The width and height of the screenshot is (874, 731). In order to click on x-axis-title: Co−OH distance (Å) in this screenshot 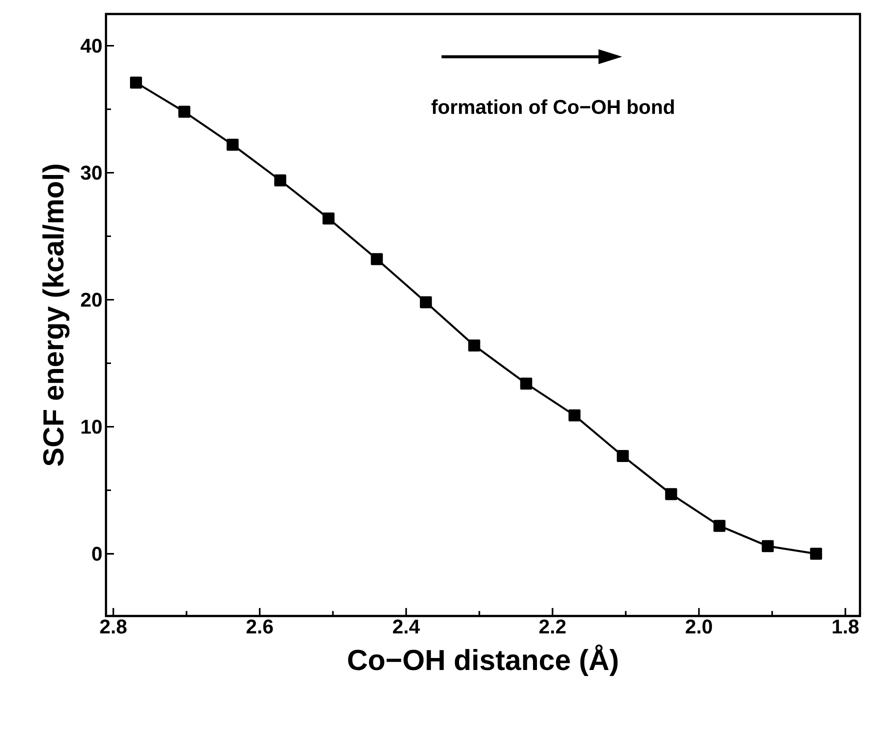, I will do `click(483, 660)`.